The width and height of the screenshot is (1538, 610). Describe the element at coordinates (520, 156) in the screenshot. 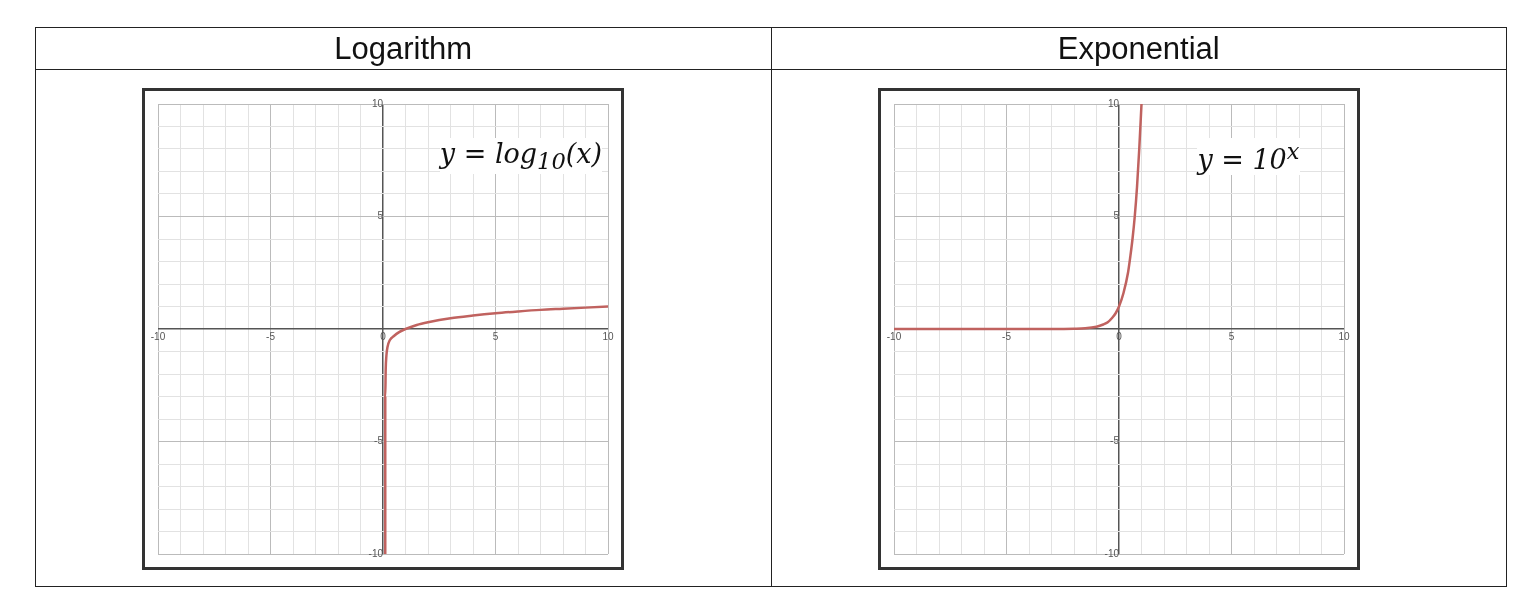

I see `annotation: y = log$_{10}$(x)` at that location.